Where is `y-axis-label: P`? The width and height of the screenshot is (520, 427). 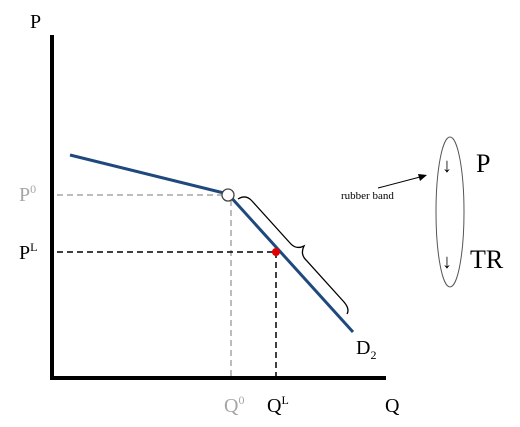 y-axis-label: P is located at coordinates (35, 22).